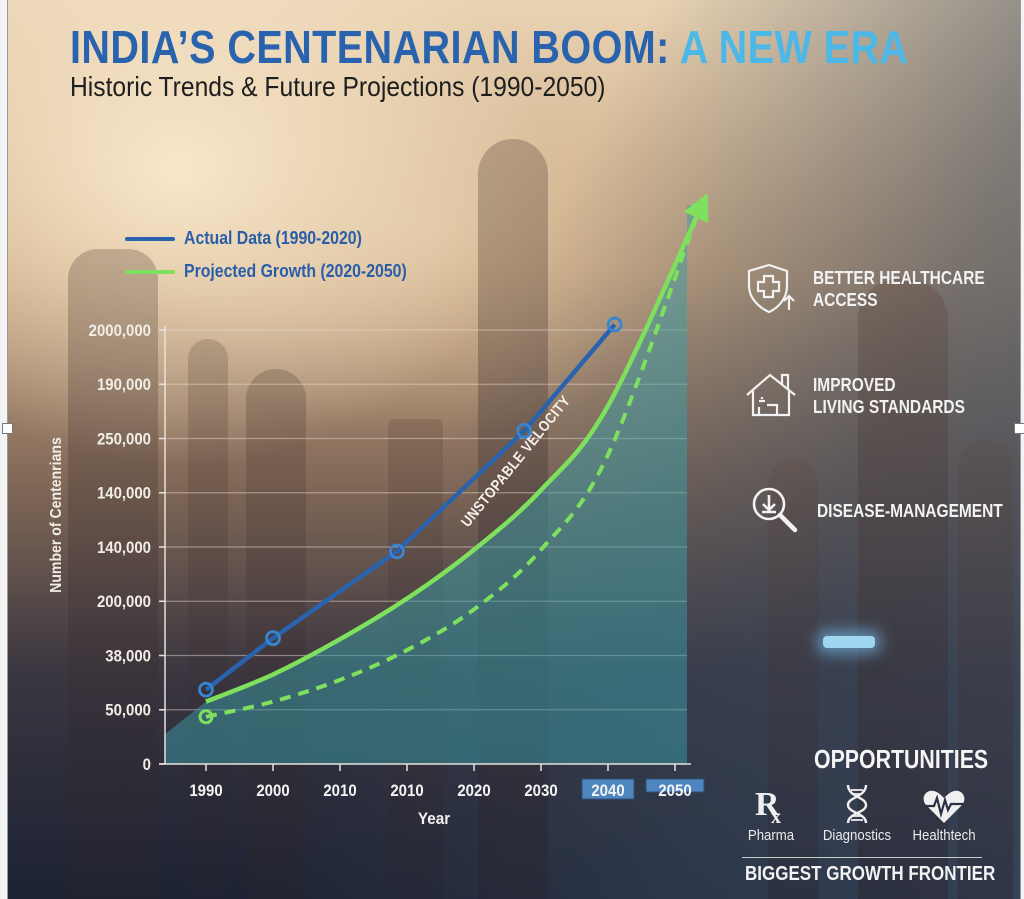 The image size is (1024, 899). What do you see at coordinates (870, 874) in the screenshot?
I see `growth-frontier-caption: BIGGEST GROWTH FRONTIER` at bounding box center [870, 874].